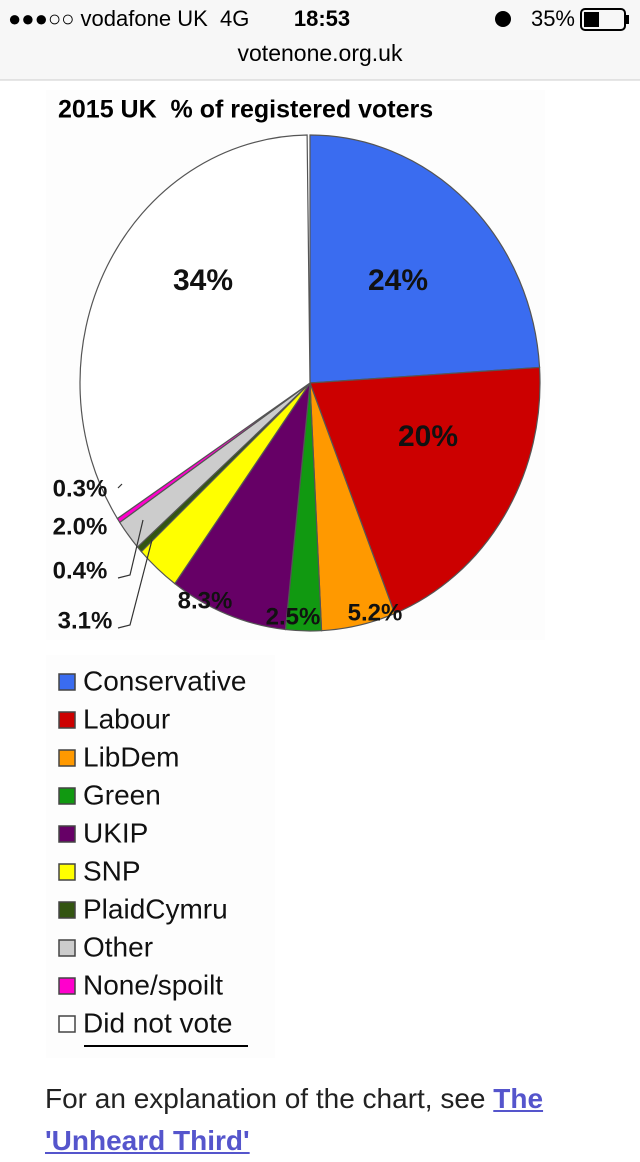  What do you see at coordinates (603, 19) in the screenshot?
I see `battery-icon` at bounding box center [603, 19].